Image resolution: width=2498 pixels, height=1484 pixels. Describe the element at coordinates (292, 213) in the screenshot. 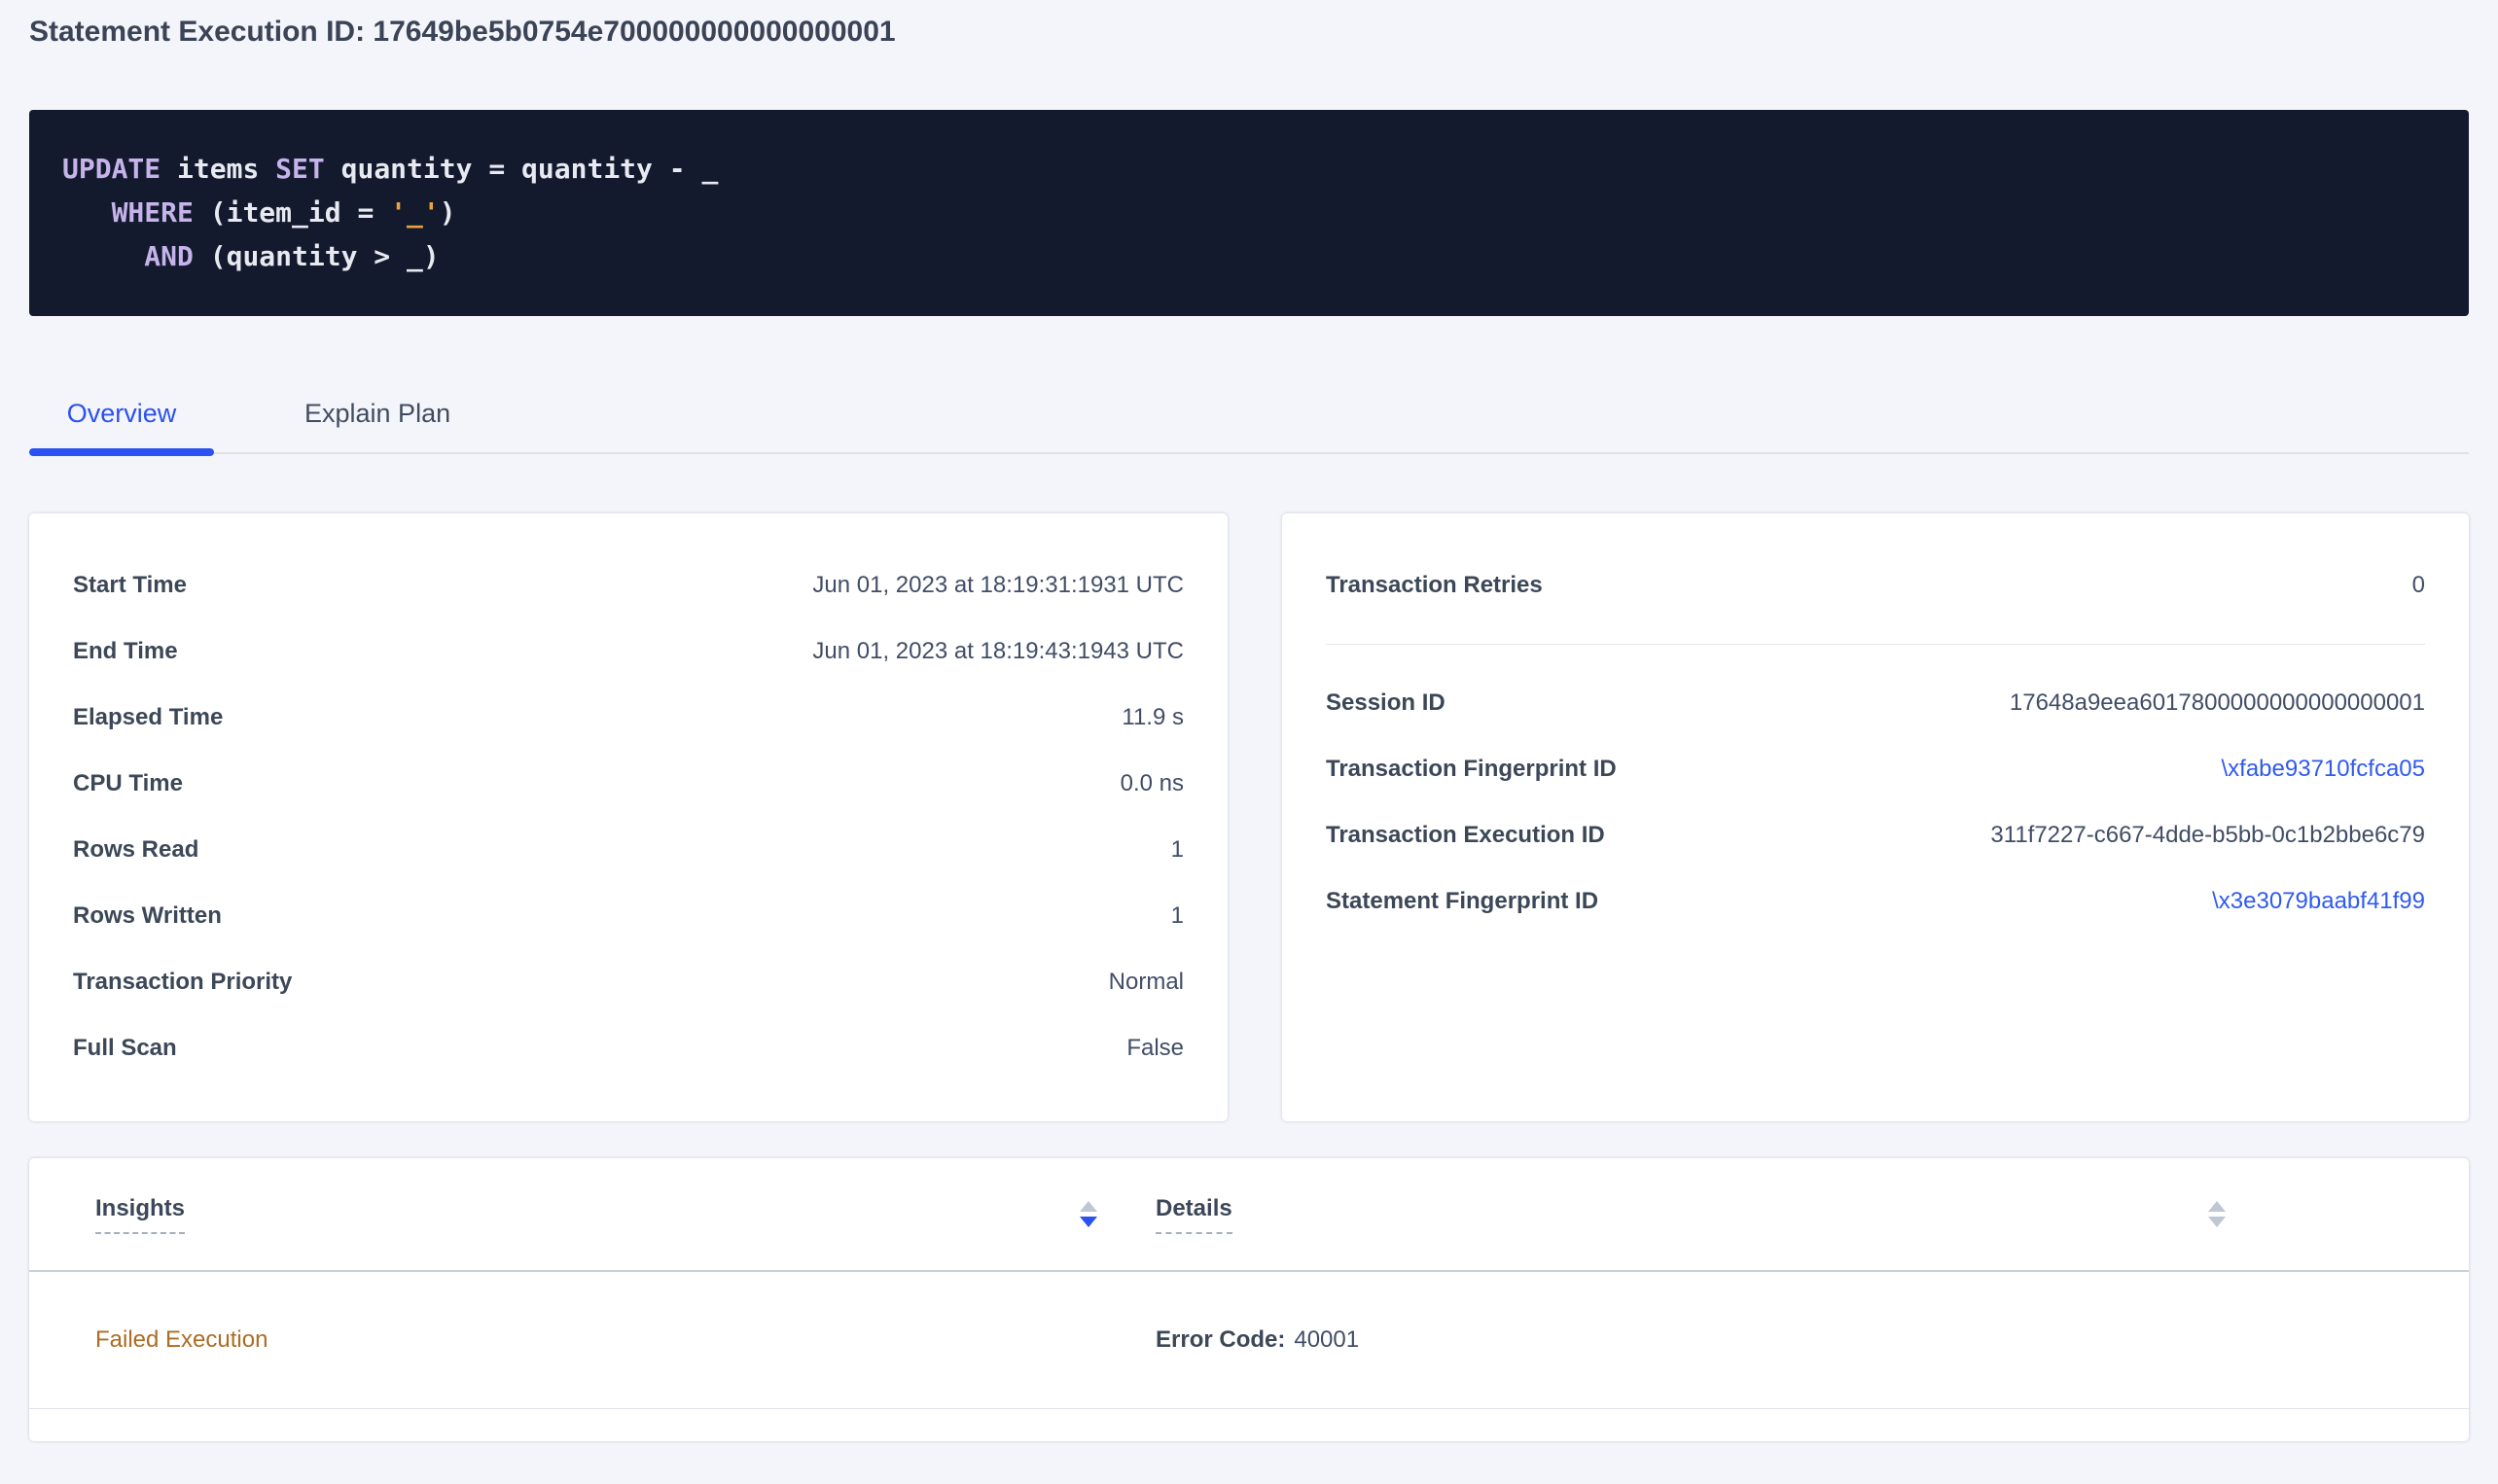

I see `sql-text: (item_id =` at that location.